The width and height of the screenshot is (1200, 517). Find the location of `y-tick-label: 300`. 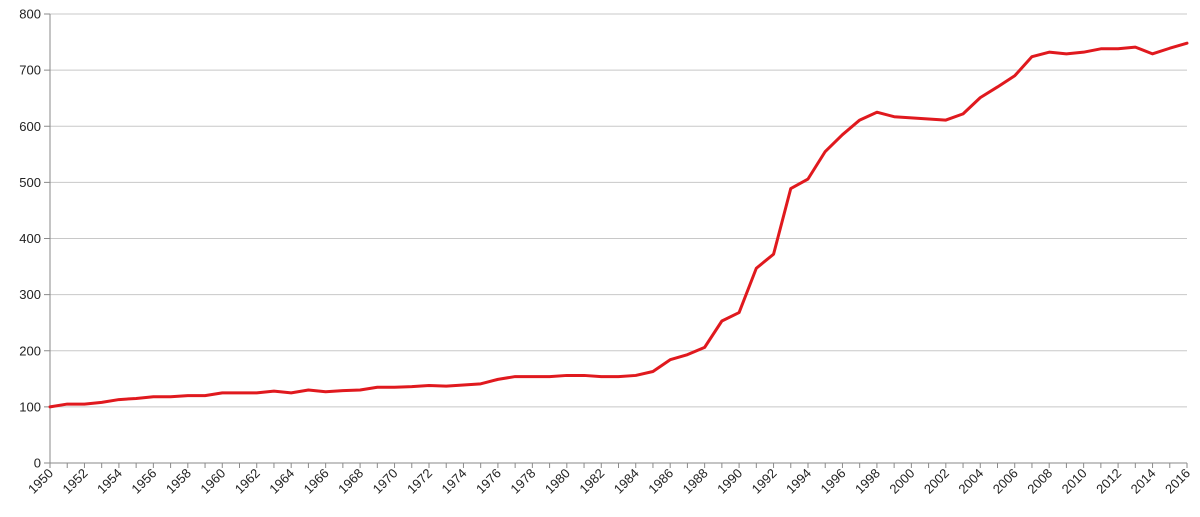

y-tick-label: 300 is located at coordinates (30, 294).